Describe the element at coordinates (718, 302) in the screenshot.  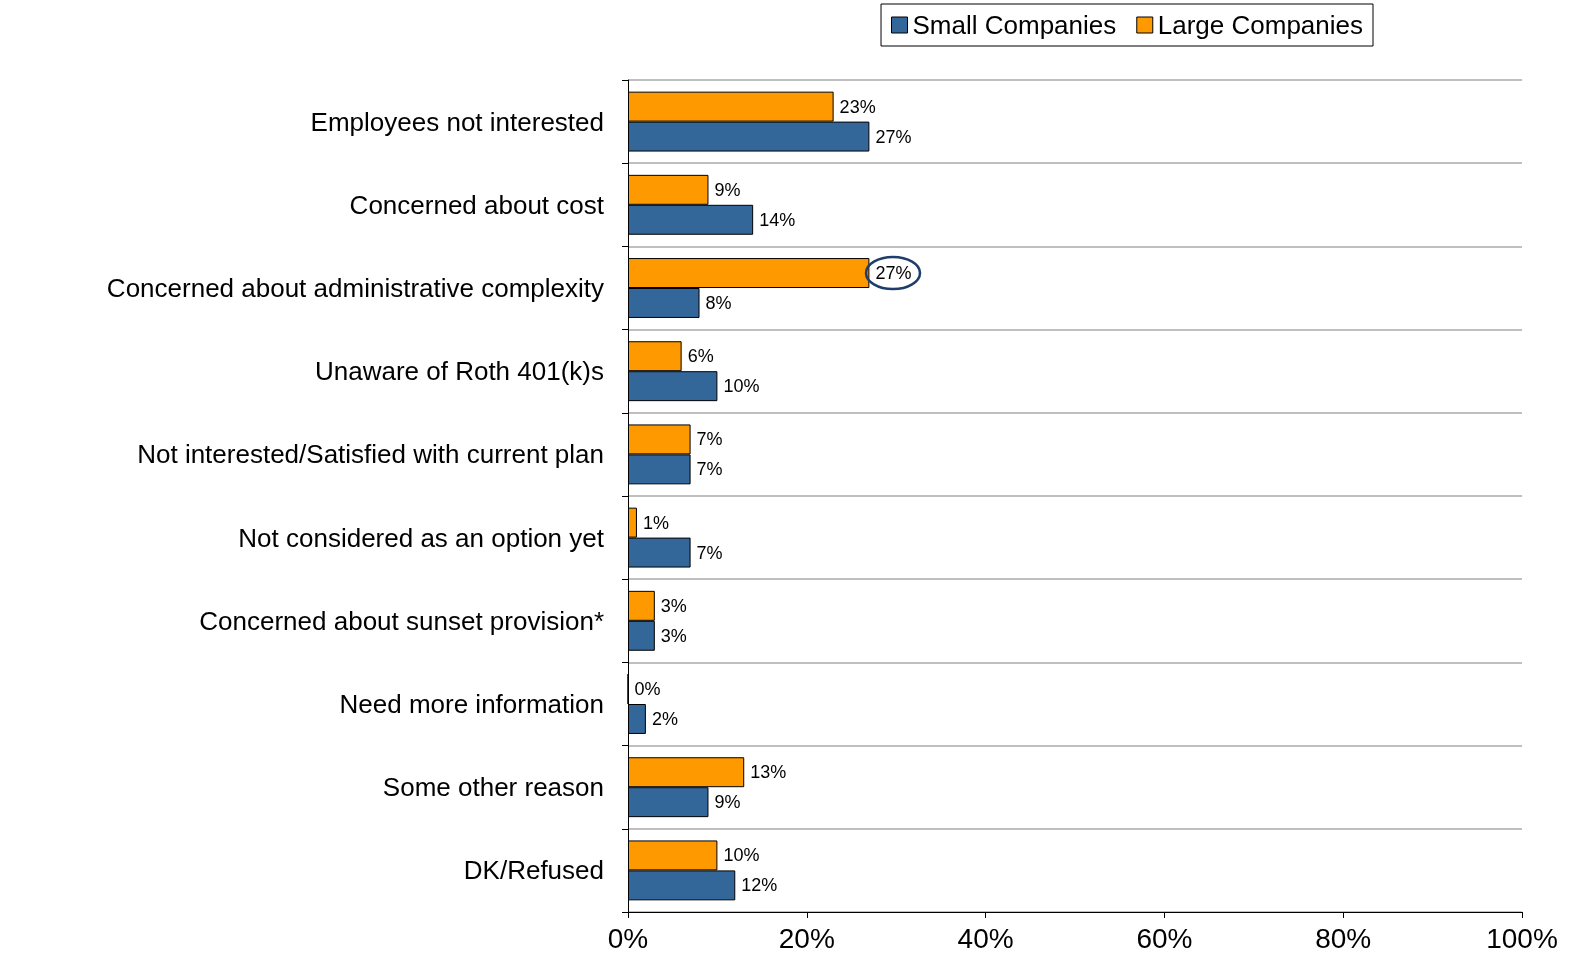
I see `data-label: 8%` at that location.